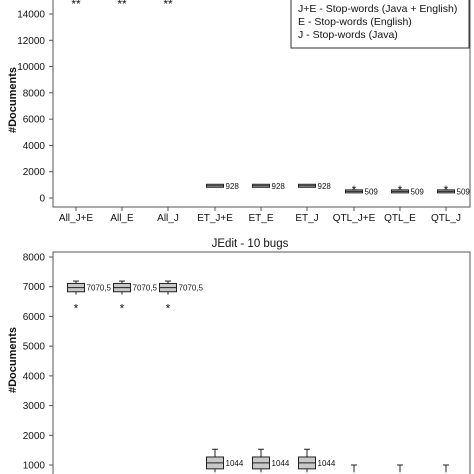 This screenshot has height=474, width=474. What do you see at coordinates (38, 362) in the screenshot?
I see `y-axis-bottom: 1000 2000 3000 4000 5000 6000 7000 8000` at bounding box center [38, 362].